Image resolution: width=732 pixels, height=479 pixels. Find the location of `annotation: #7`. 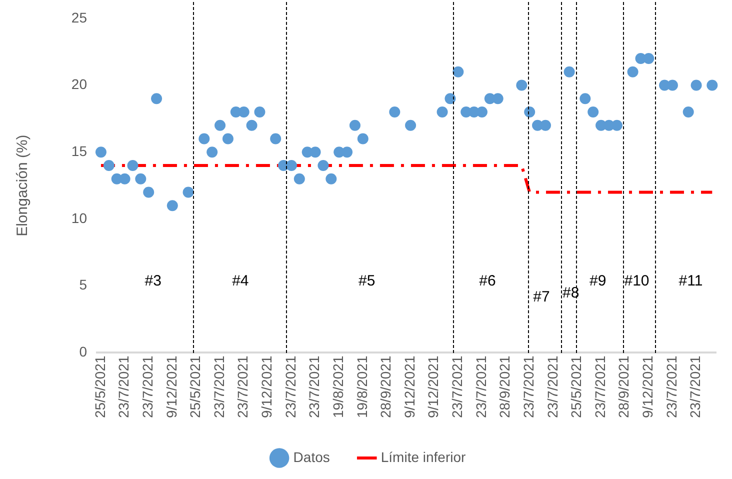

annotation: #7 is located at coordinates (541, 297).